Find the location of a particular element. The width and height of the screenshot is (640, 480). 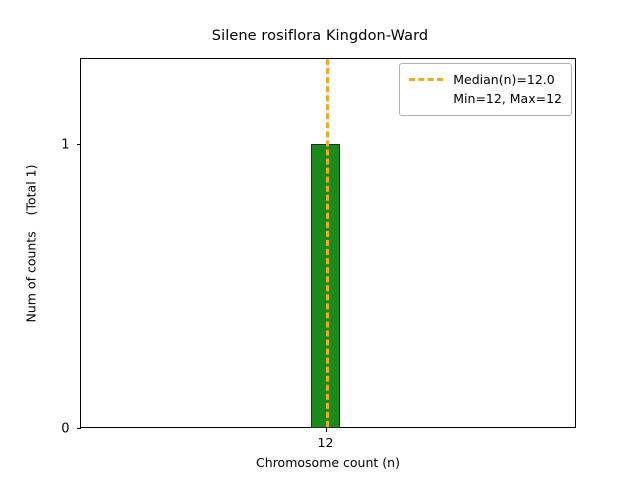

legend: Median(n)=12.0 Min=12, Max=12 is located at coordinates (485, 89).